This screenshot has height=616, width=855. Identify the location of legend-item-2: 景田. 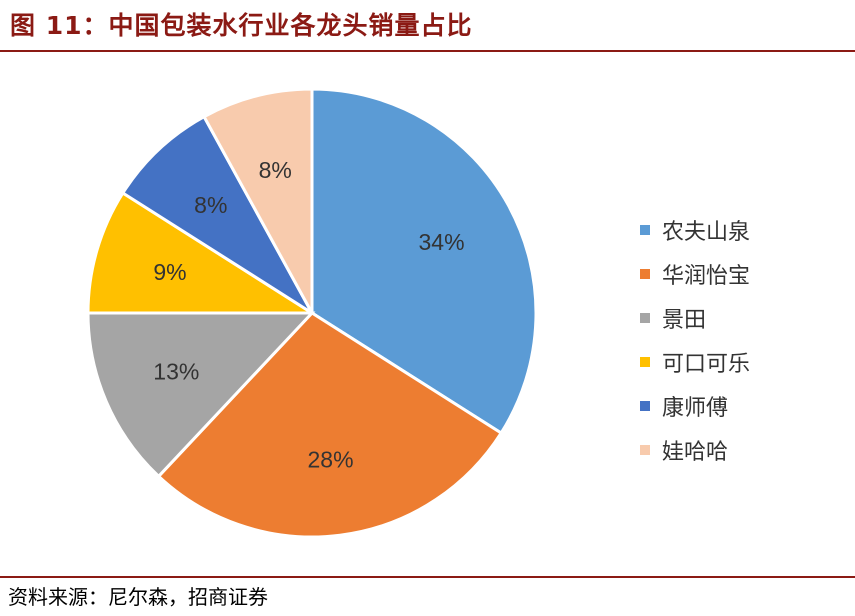
(695, 318).